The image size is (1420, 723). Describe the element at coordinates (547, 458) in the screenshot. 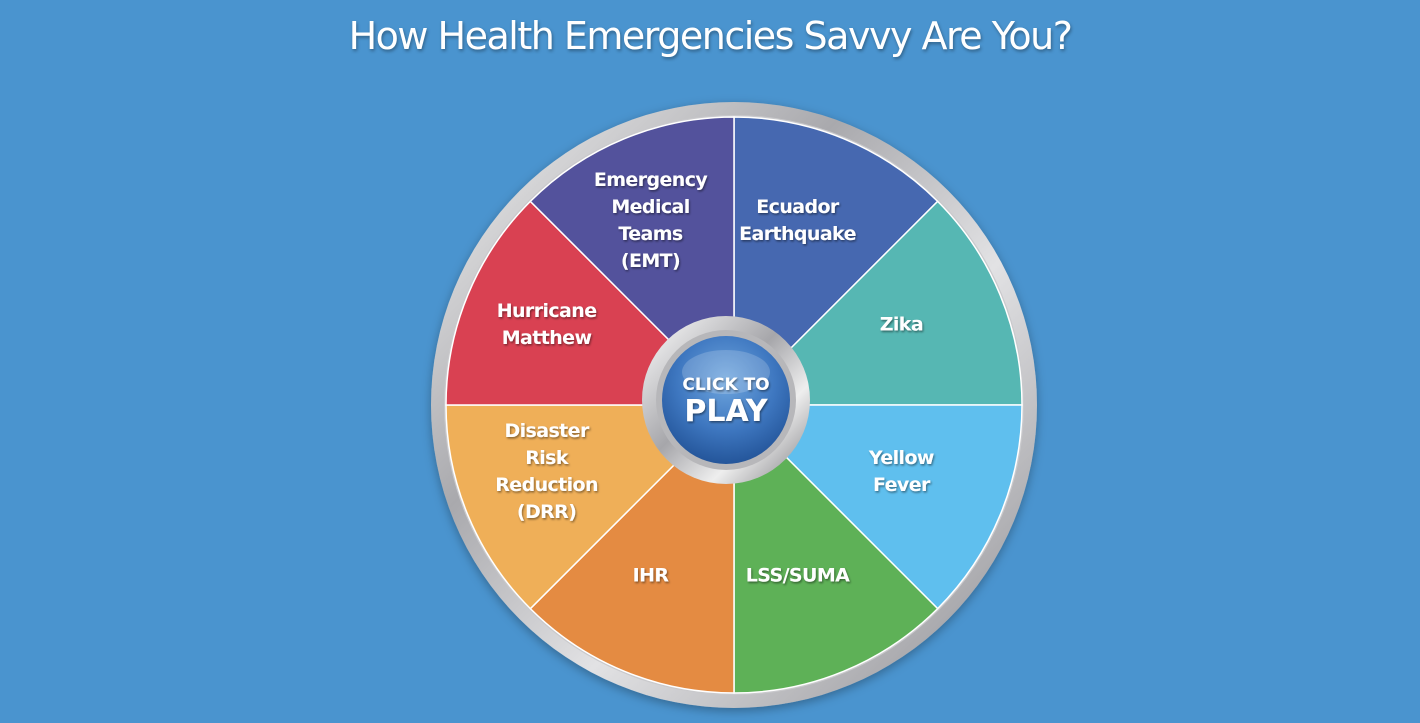

I see `wheel-segment-label: Risk` at that location.